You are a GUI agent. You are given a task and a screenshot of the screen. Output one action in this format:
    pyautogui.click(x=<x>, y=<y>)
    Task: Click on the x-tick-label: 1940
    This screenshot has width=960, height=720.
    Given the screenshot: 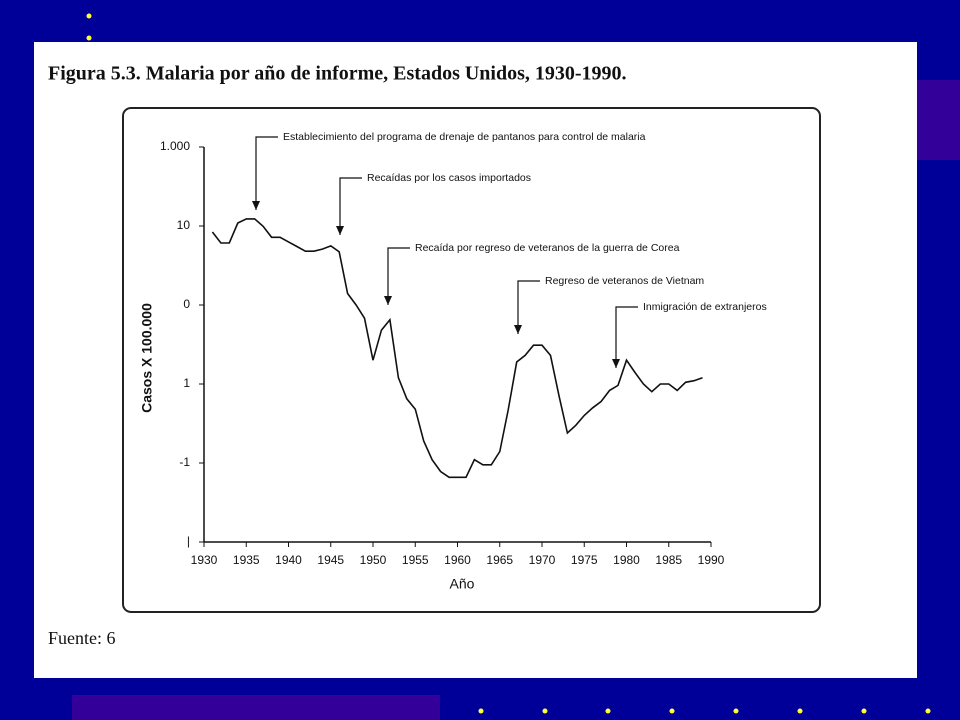 What is the action you would take?
    pyautogui.click(x=288, y=560)
    